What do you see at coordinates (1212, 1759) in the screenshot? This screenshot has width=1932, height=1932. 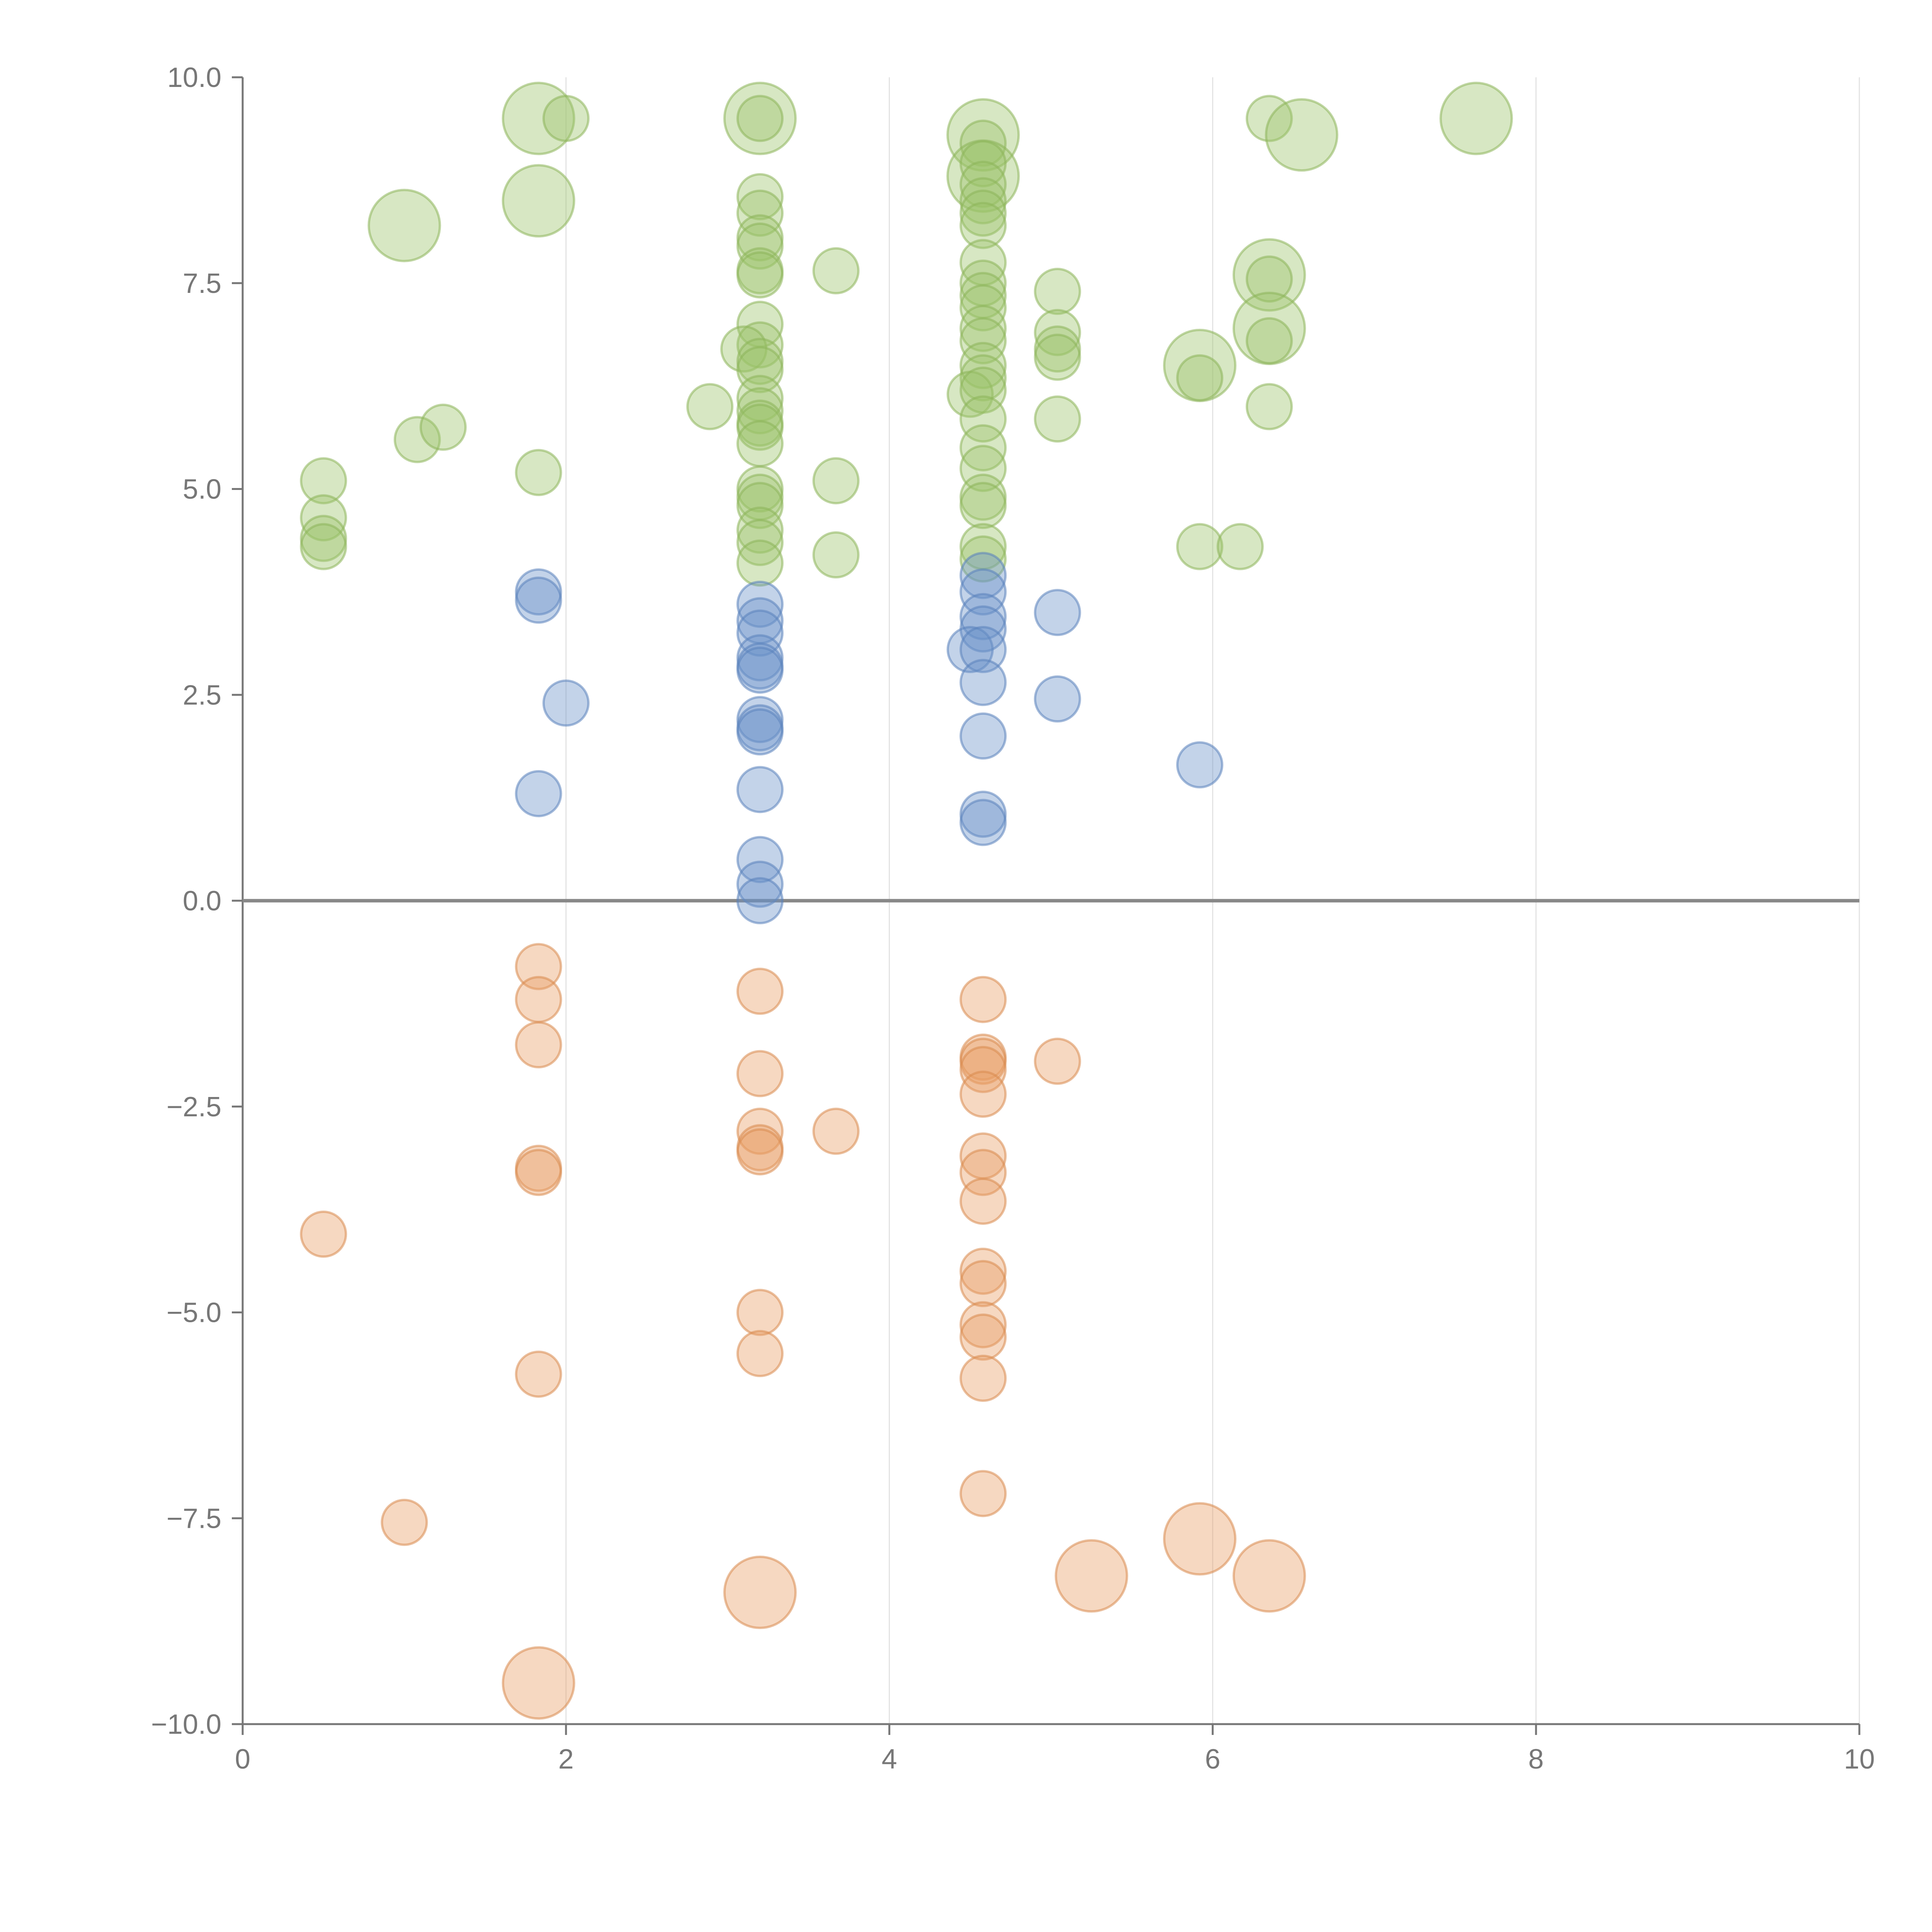 I see `x-tick-label: 6` at bounding box center [1212, 1759].